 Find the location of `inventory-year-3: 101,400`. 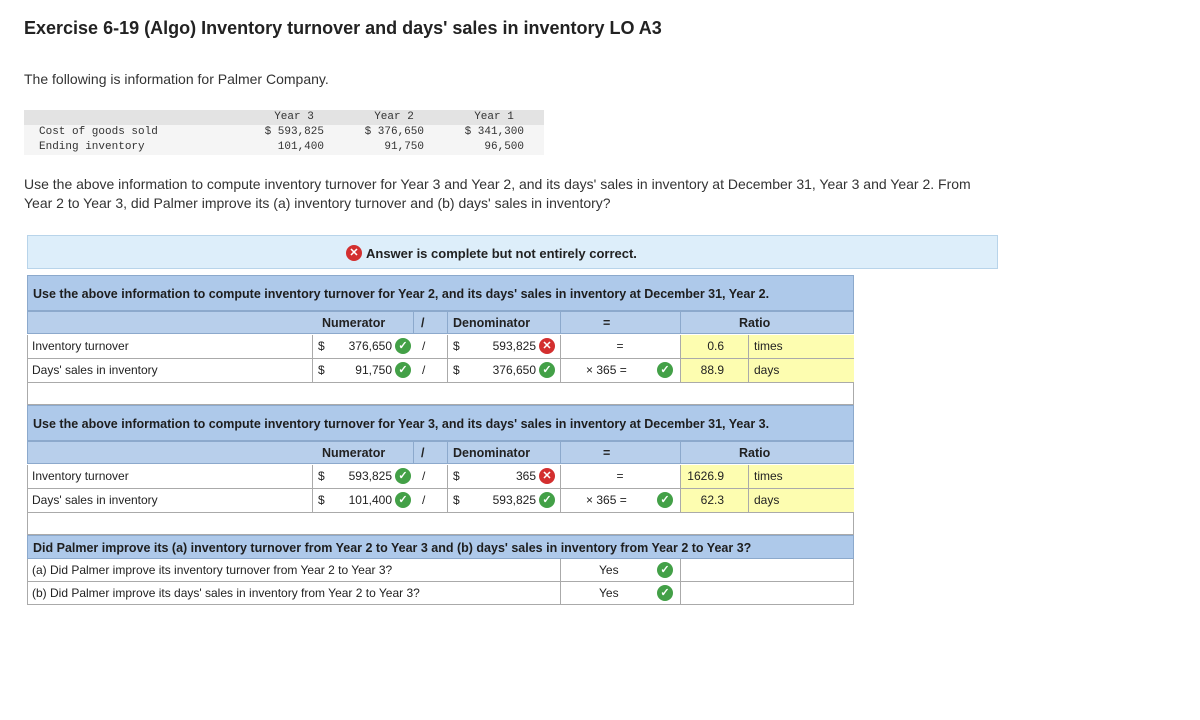

inventory-year-3: 101,400 is located at coordinates (300, 147).